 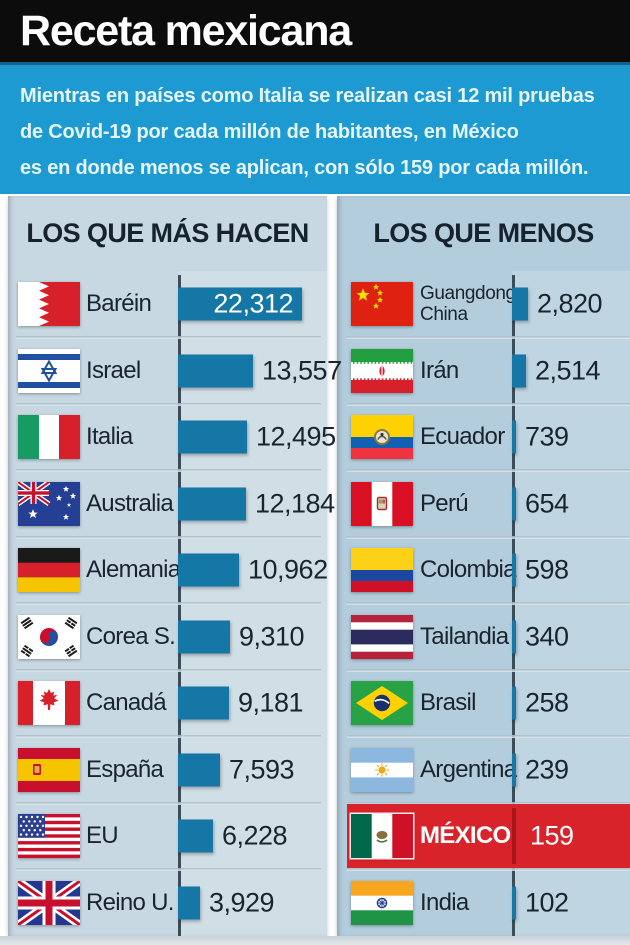 What do you see at coordinates (49, 902) in the screenshot?
I see `uk-flag-icon` at bounding box center [49, 902].